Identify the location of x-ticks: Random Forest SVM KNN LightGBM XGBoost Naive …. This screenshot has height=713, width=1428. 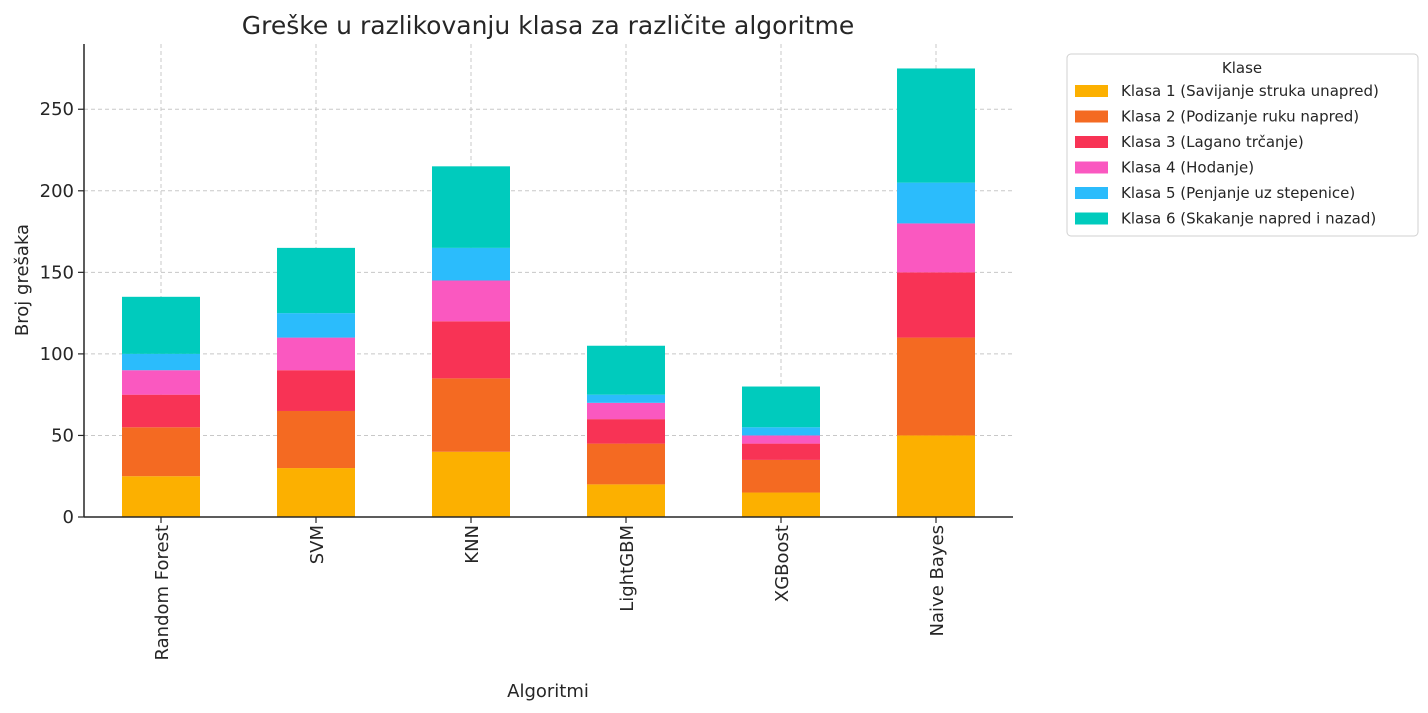
(550, 588).